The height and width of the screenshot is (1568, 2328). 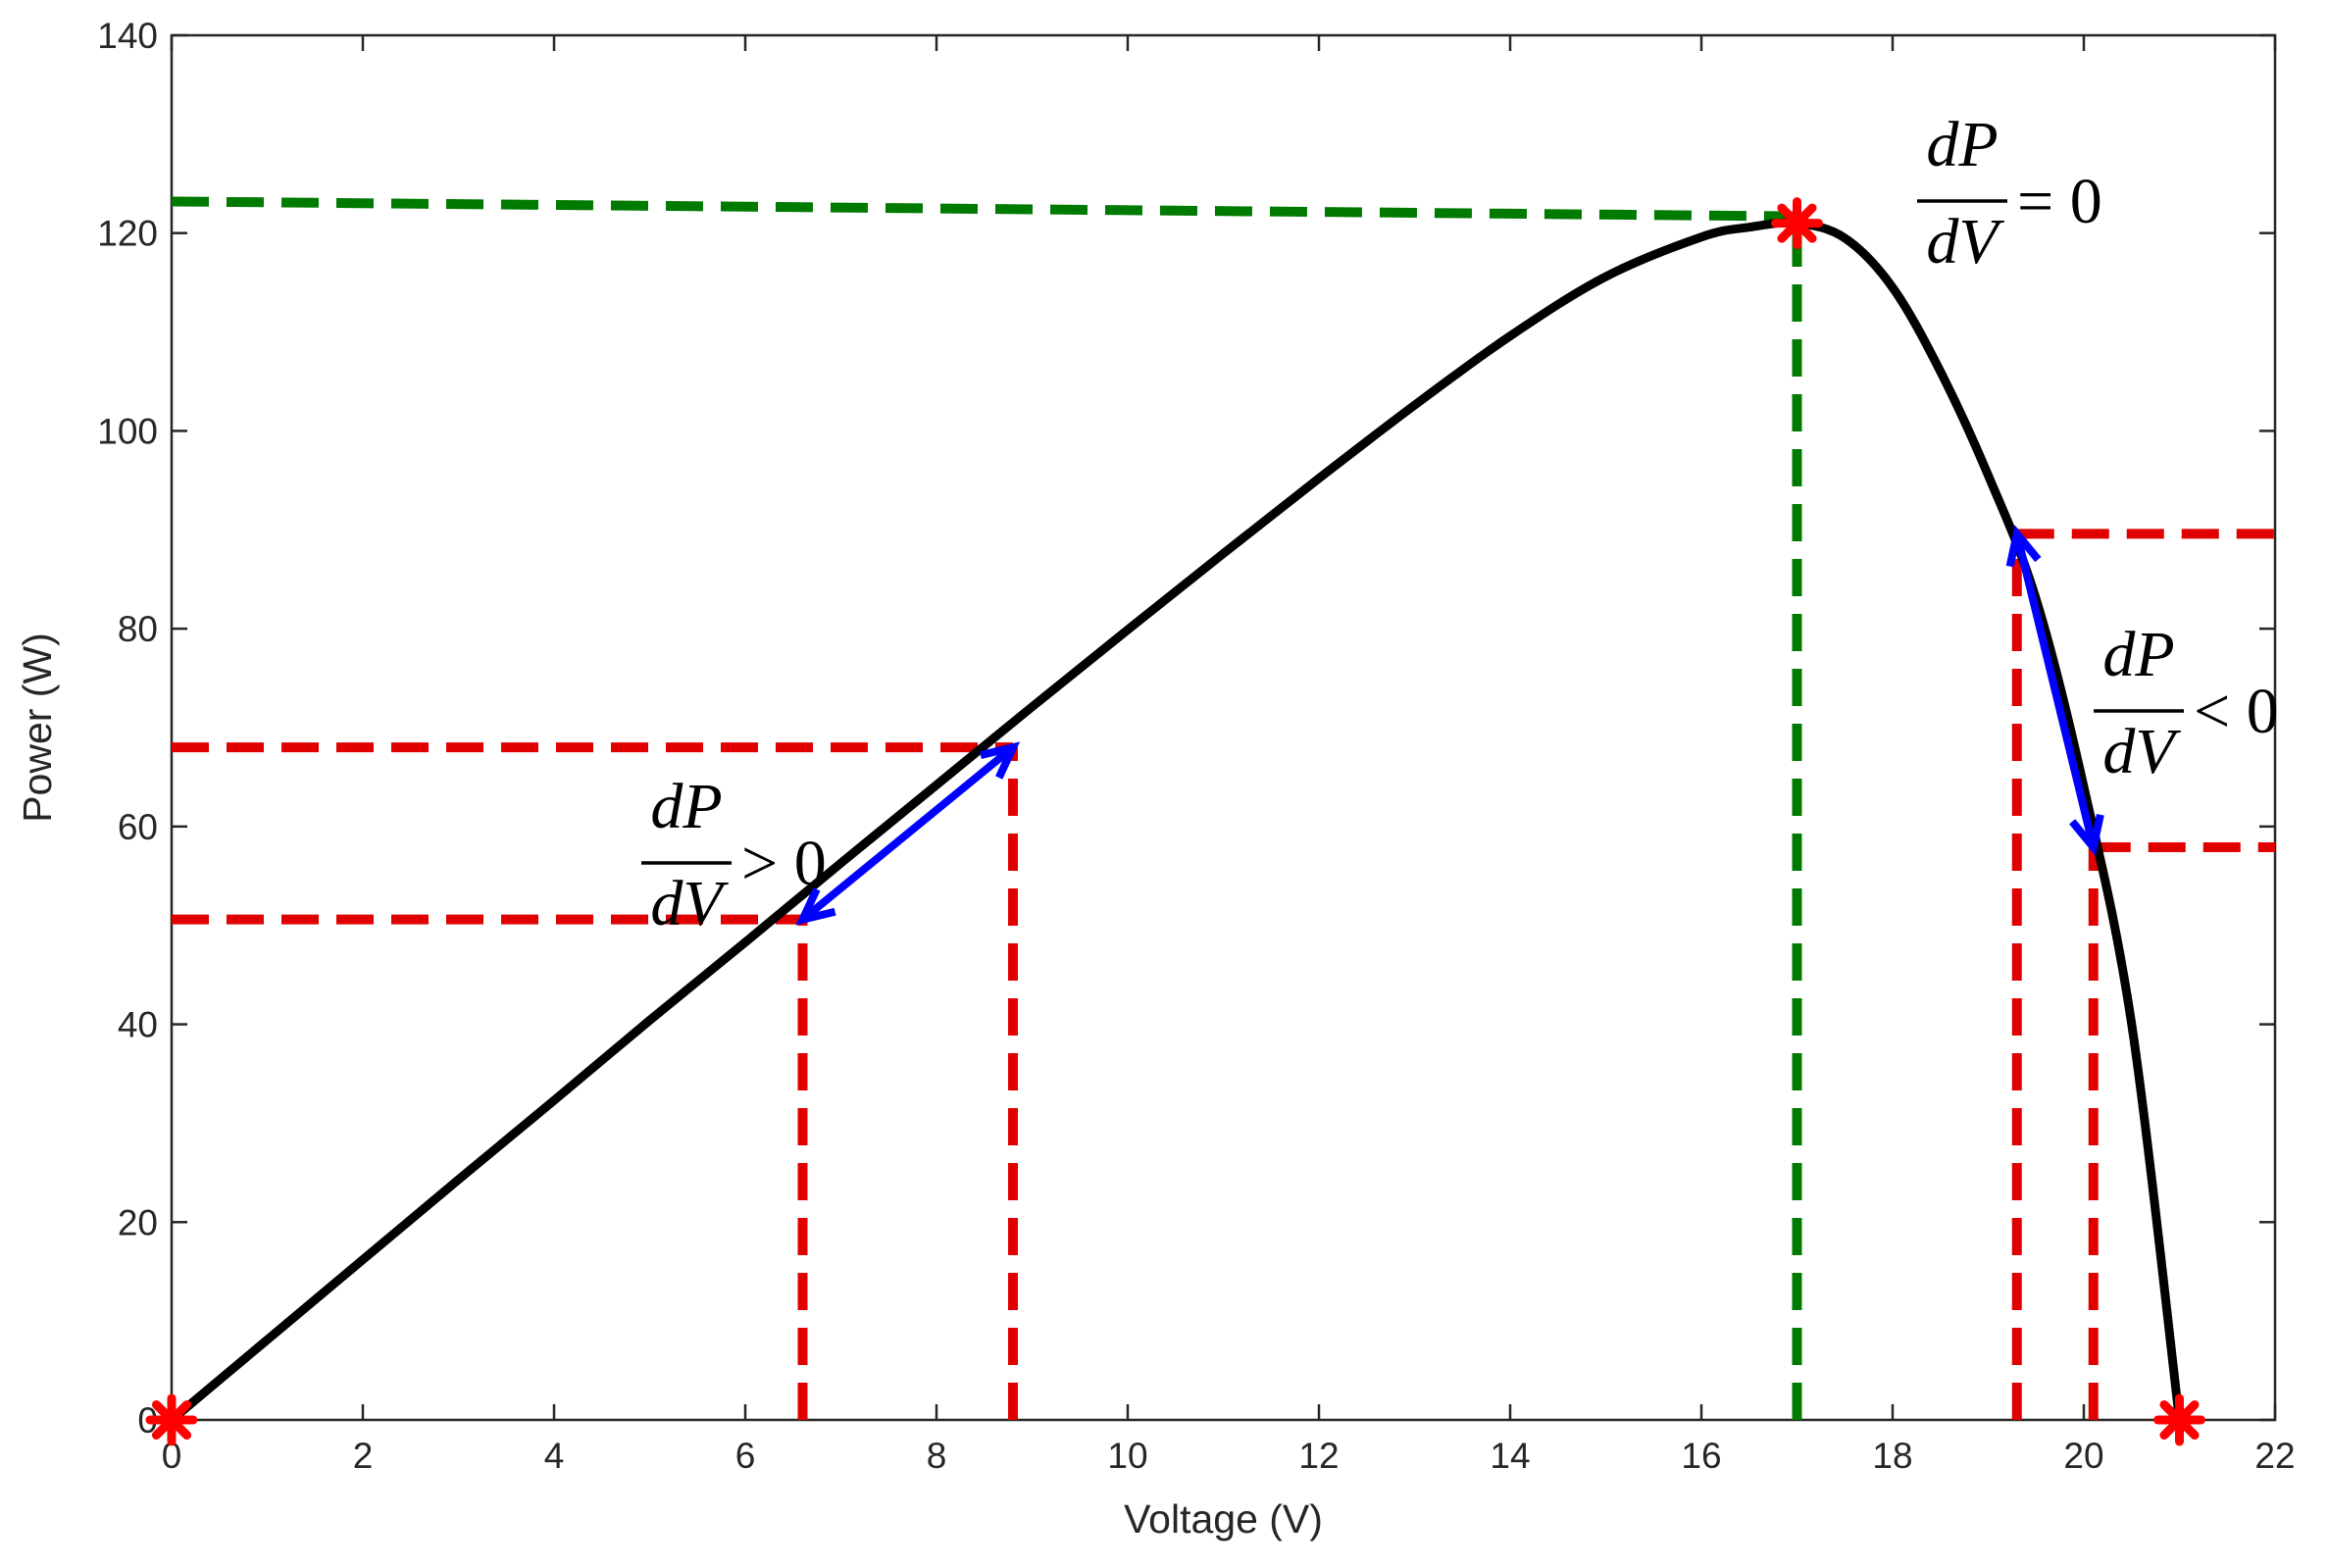 I want to click on slope-annotation: dP dV= 0, so click(x=2009, y=193).